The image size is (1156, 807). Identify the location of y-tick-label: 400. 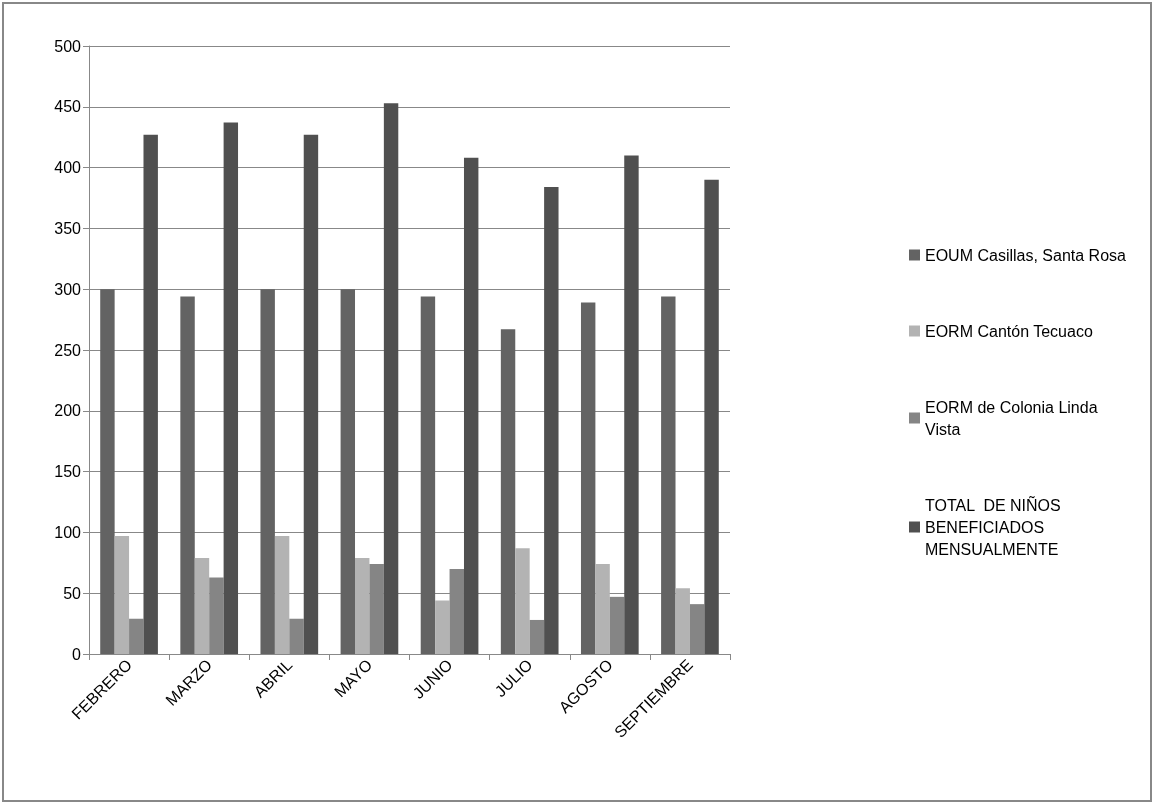
(68, 168).